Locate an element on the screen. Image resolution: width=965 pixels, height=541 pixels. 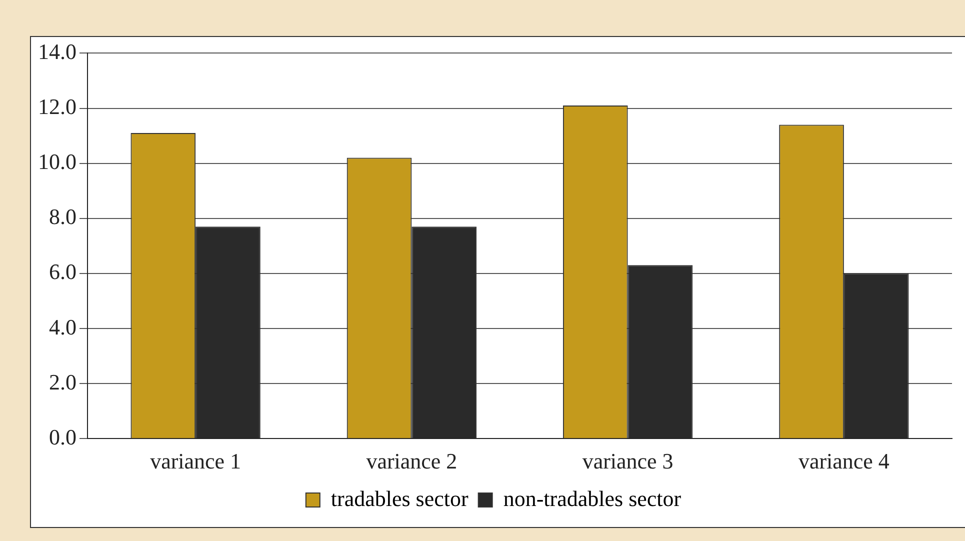
y-tick-label: 6.0 is located at coordinates (62, 271).